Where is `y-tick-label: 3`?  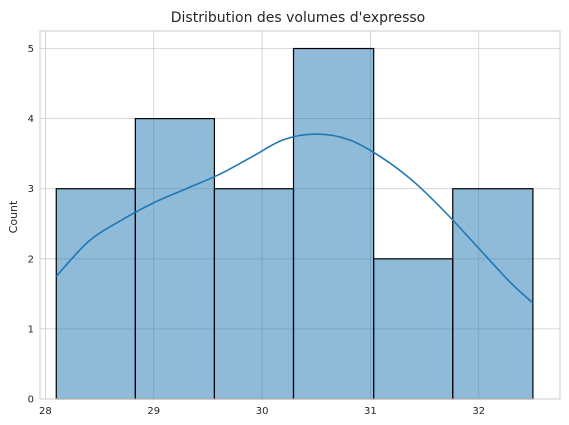 y-tick-label: 3 is located at coordinates (31, 189).